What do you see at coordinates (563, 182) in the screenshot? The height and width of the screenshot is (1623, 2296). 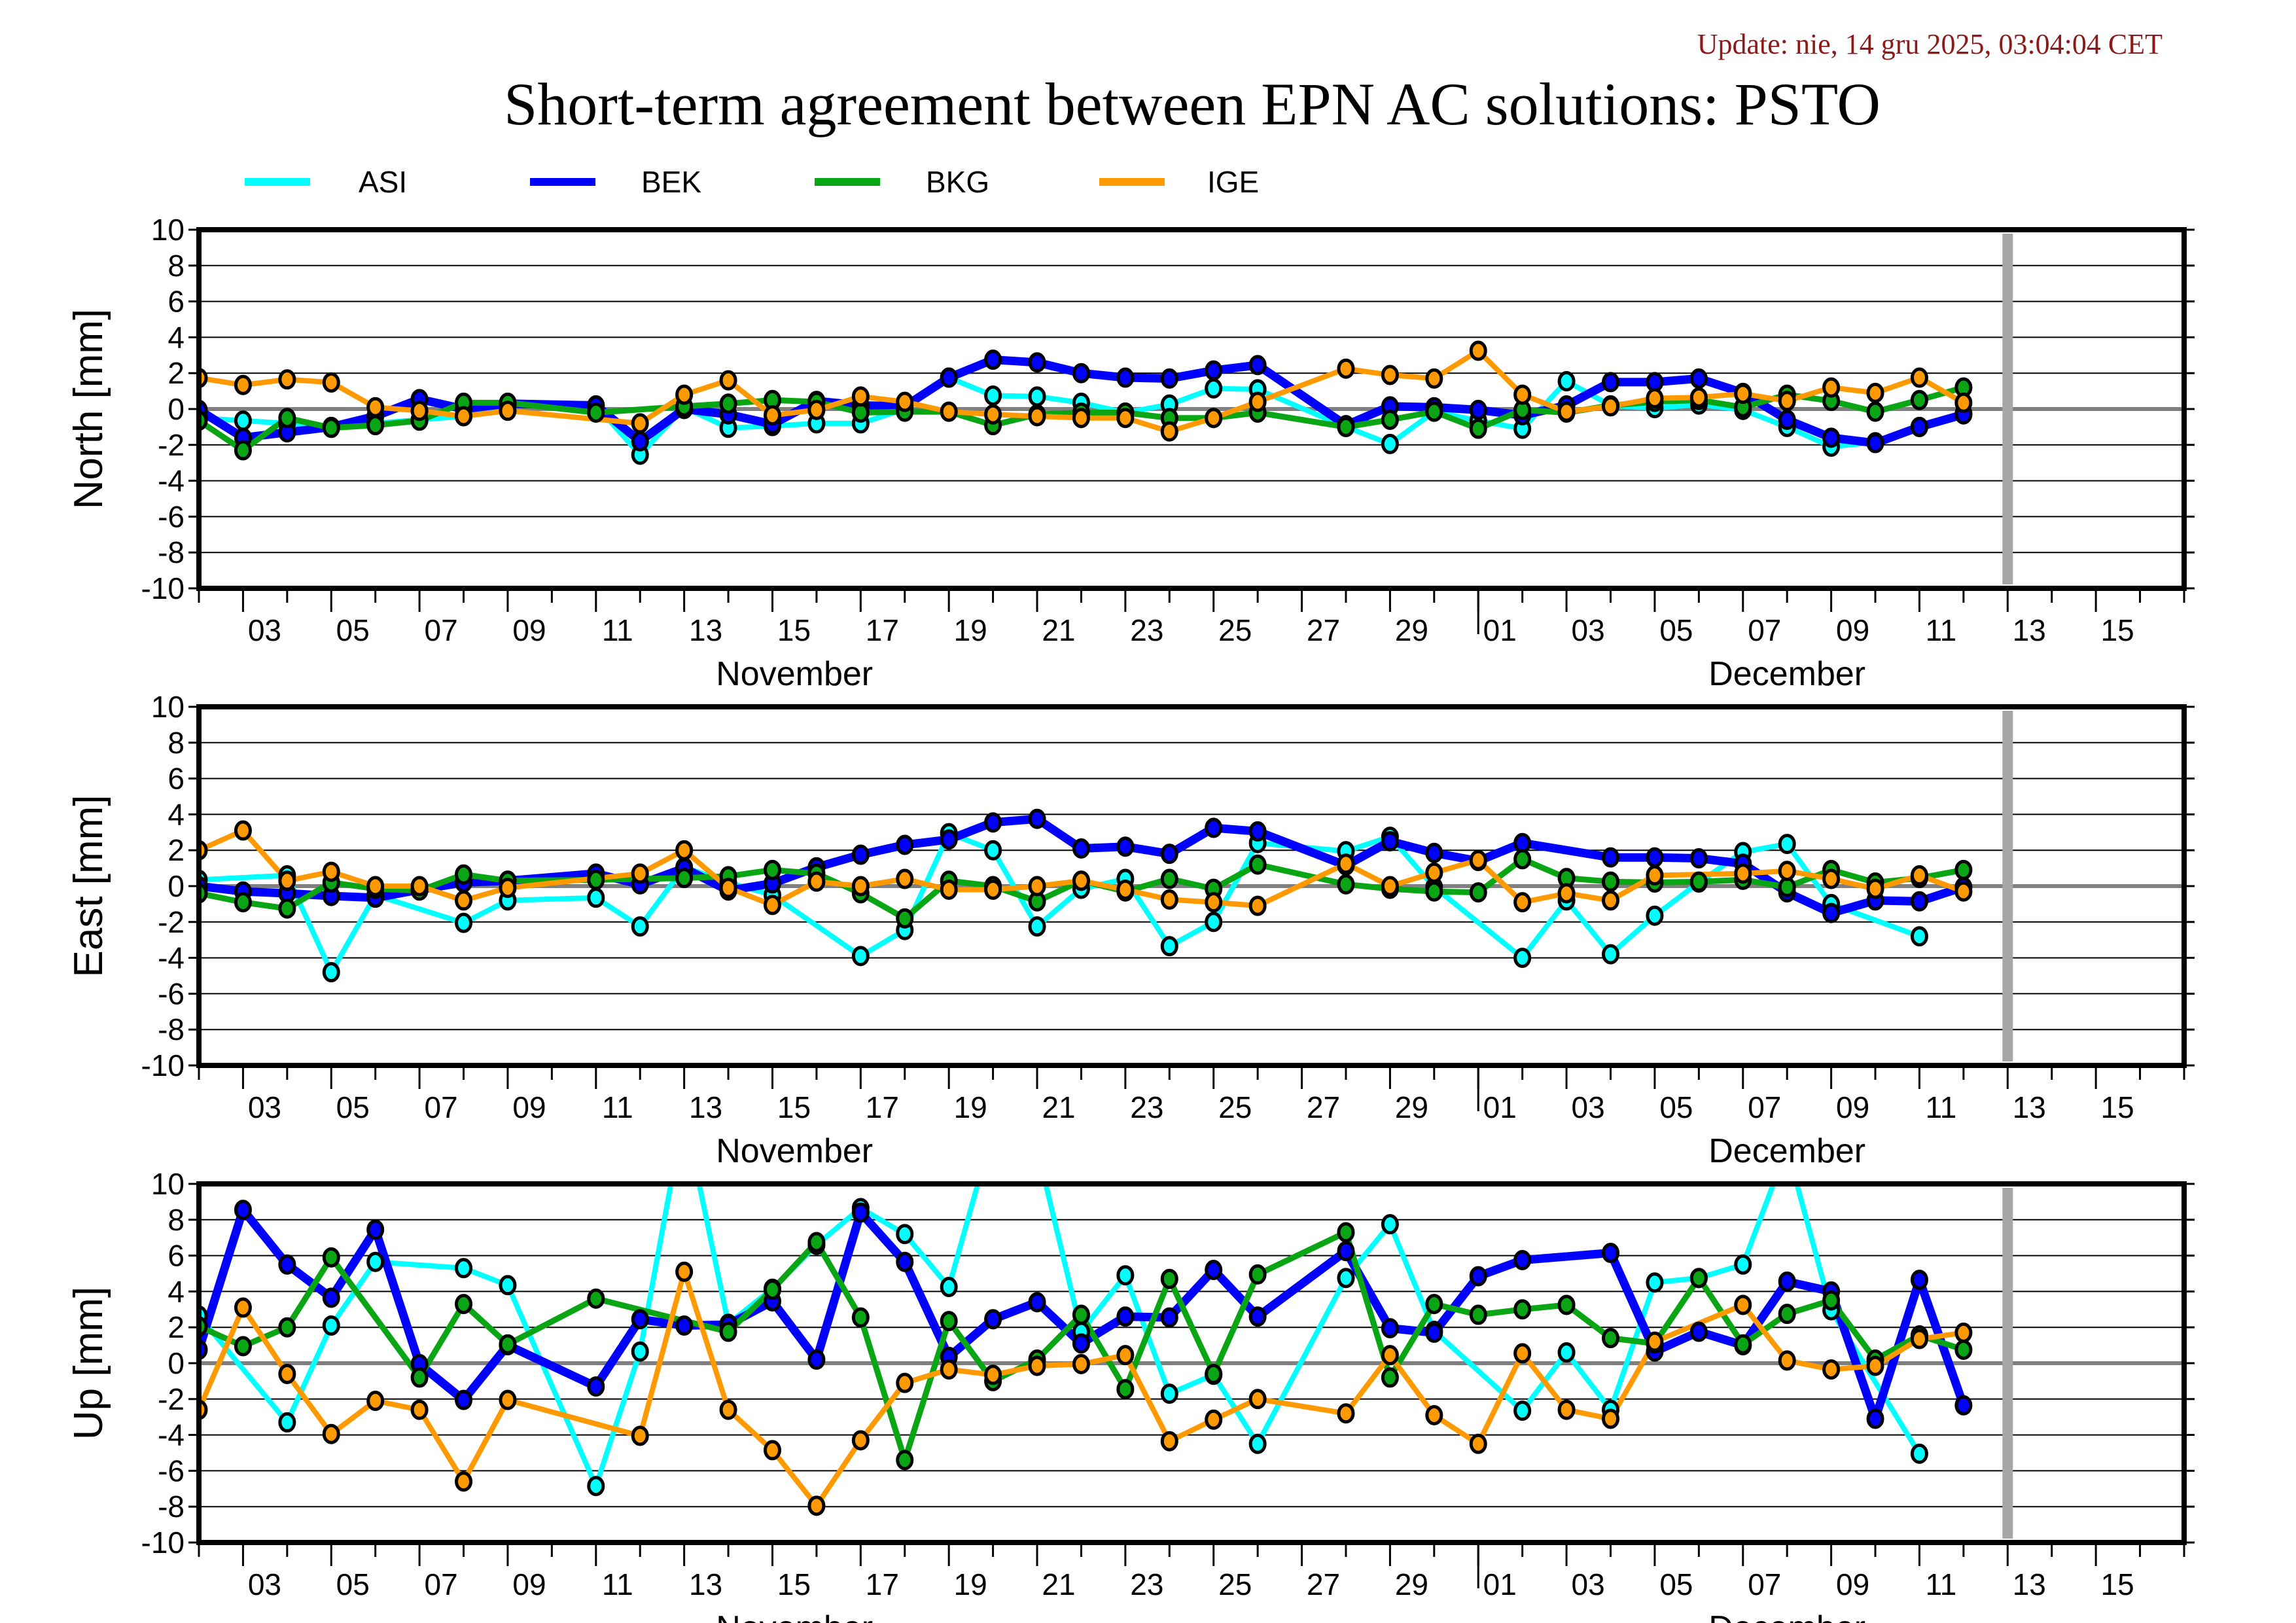 I see `legend-swatch-bek` at bounding box center [563, 182].